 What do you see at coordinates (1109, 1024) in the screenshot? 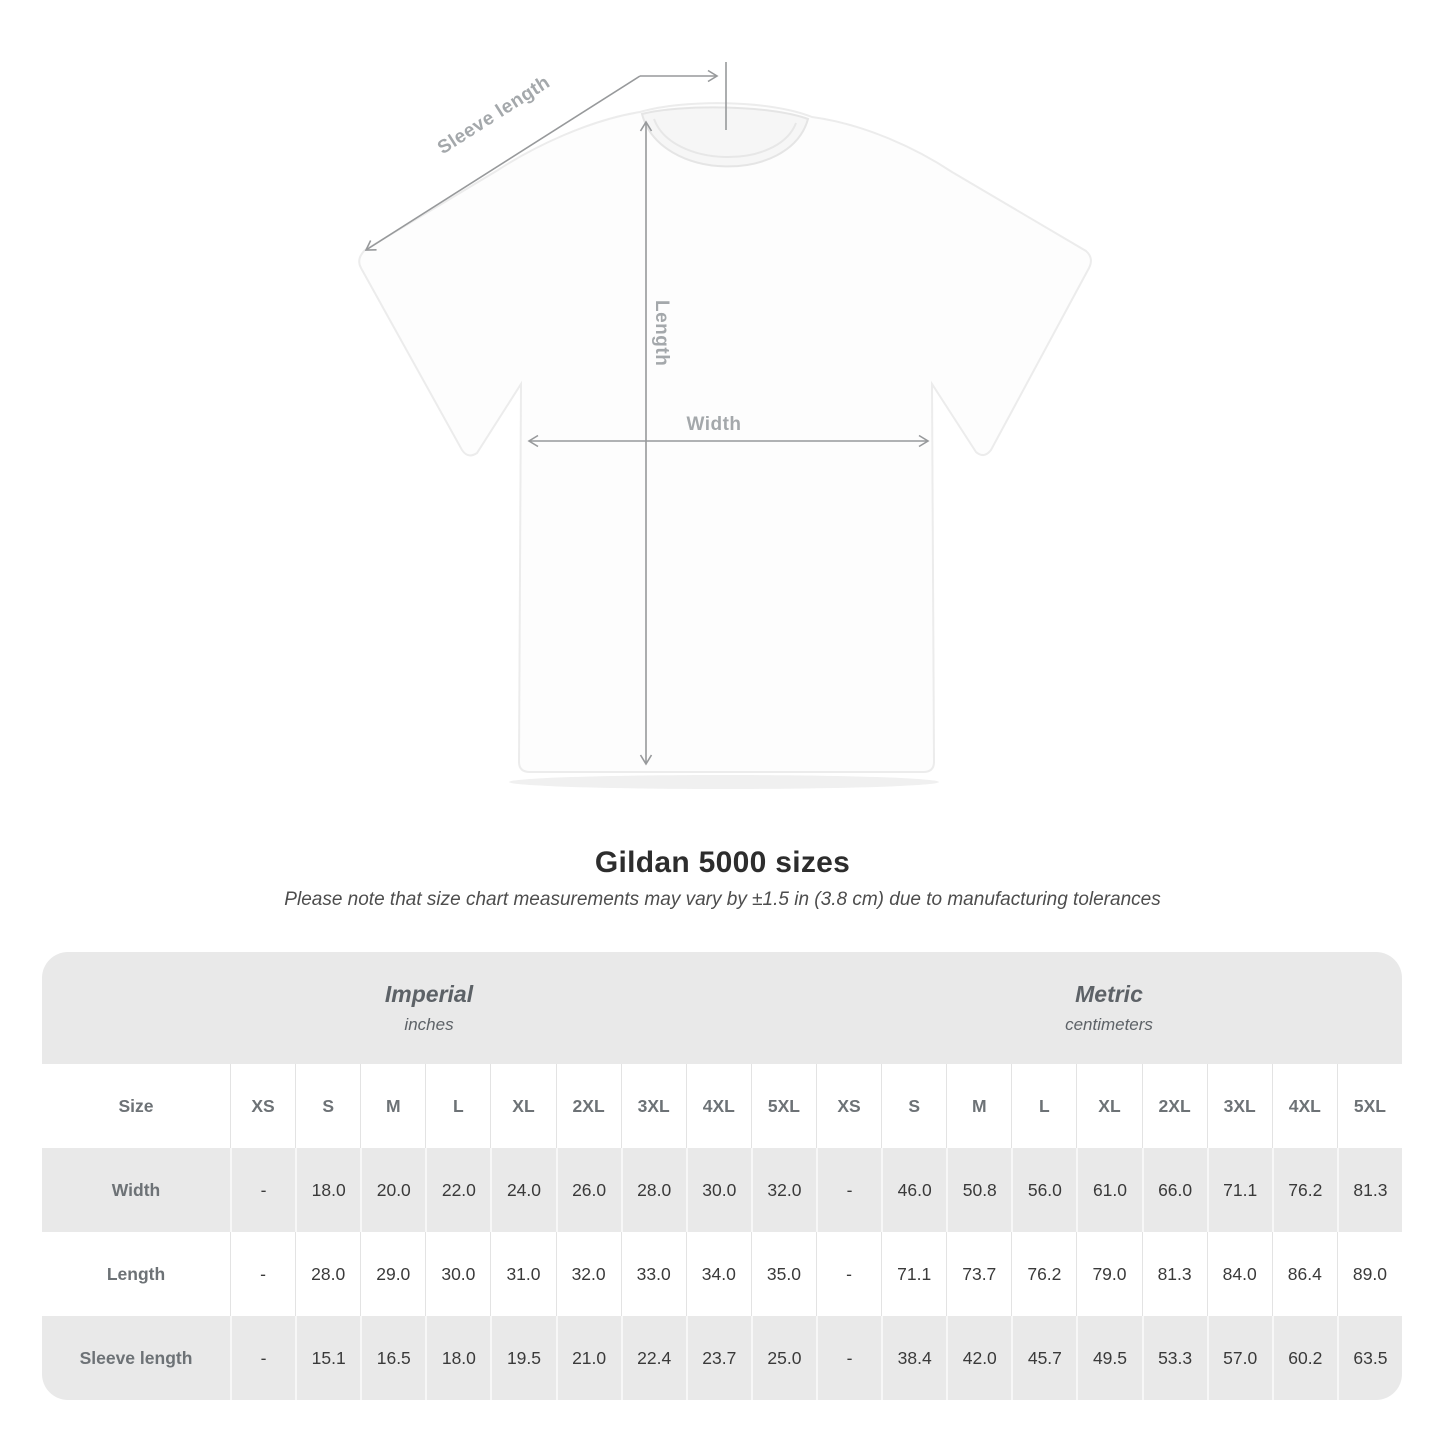
I see `unit-sub-metric: centimeters` at bounding box center [1109, 1024].